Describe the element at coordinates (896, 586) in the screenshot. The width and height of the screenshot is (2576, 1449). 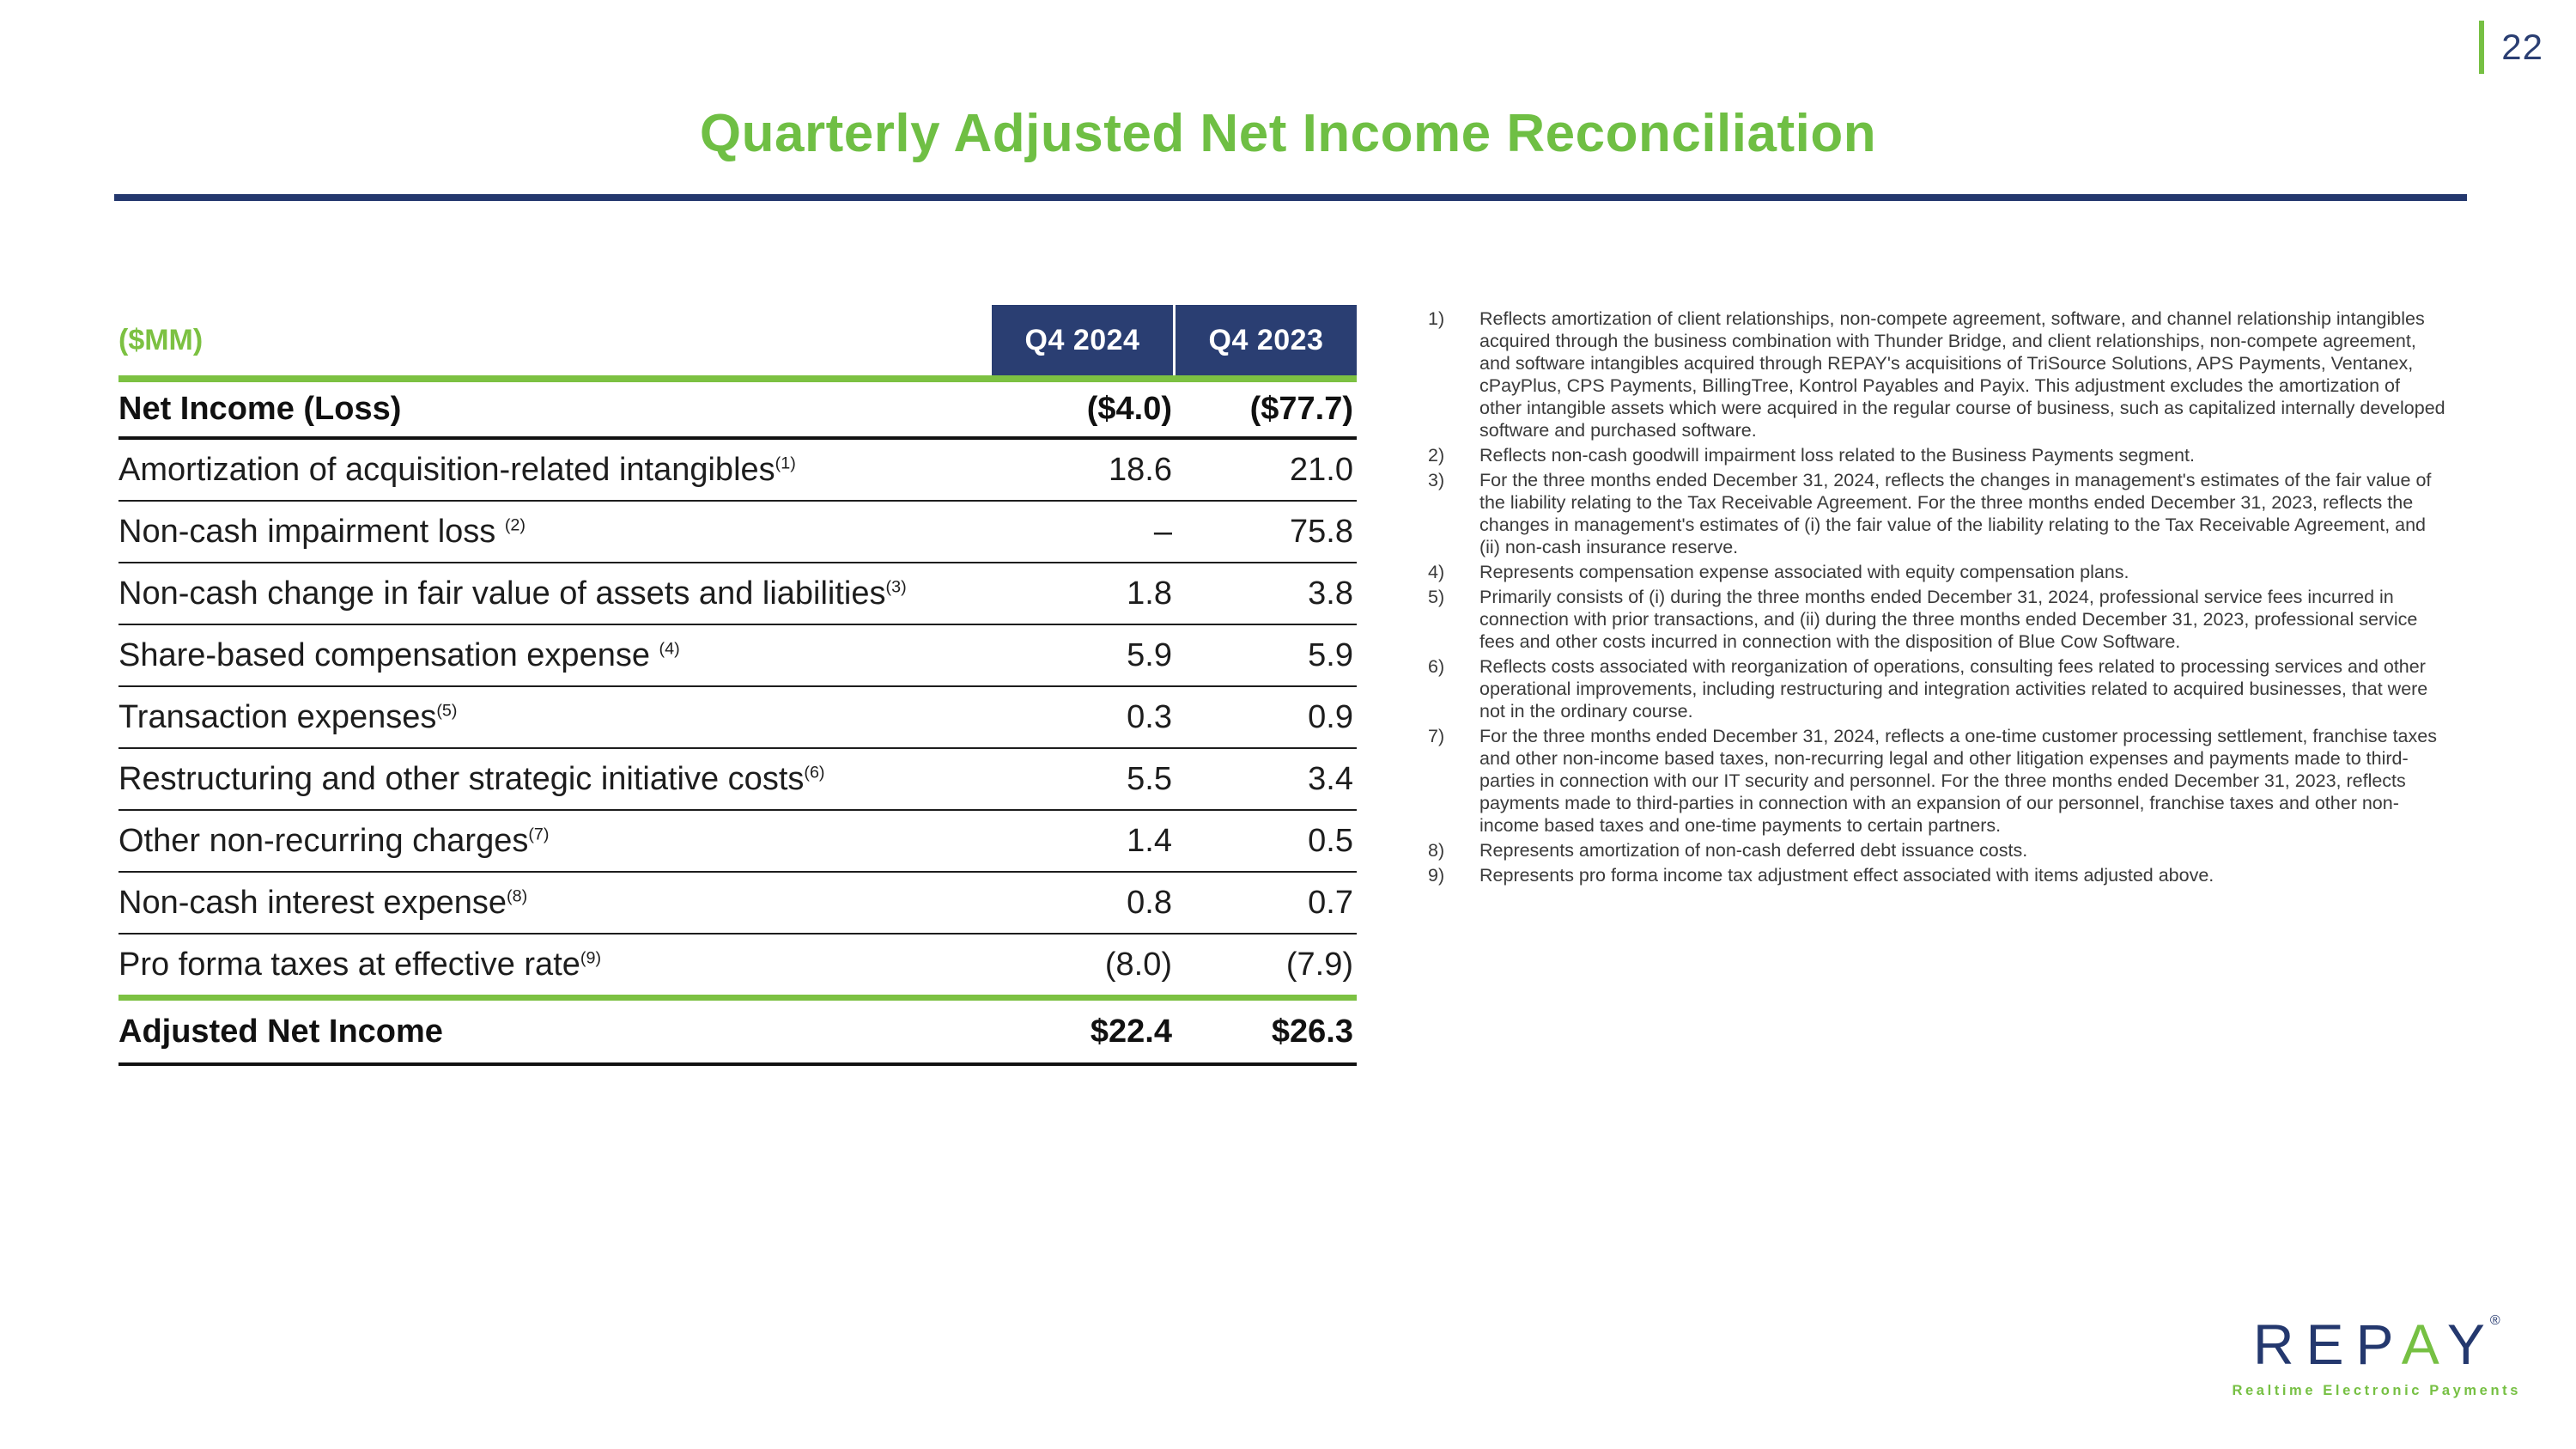
I see `footnote-marker: (3)` at that location.